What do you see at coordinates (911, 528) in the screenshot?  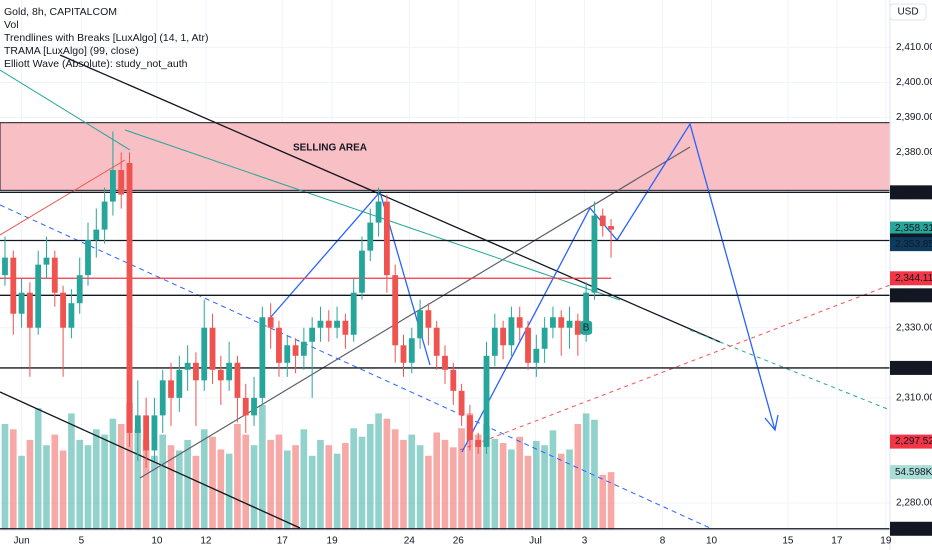 I see `price-label-box` at bounding box center [911, 528].